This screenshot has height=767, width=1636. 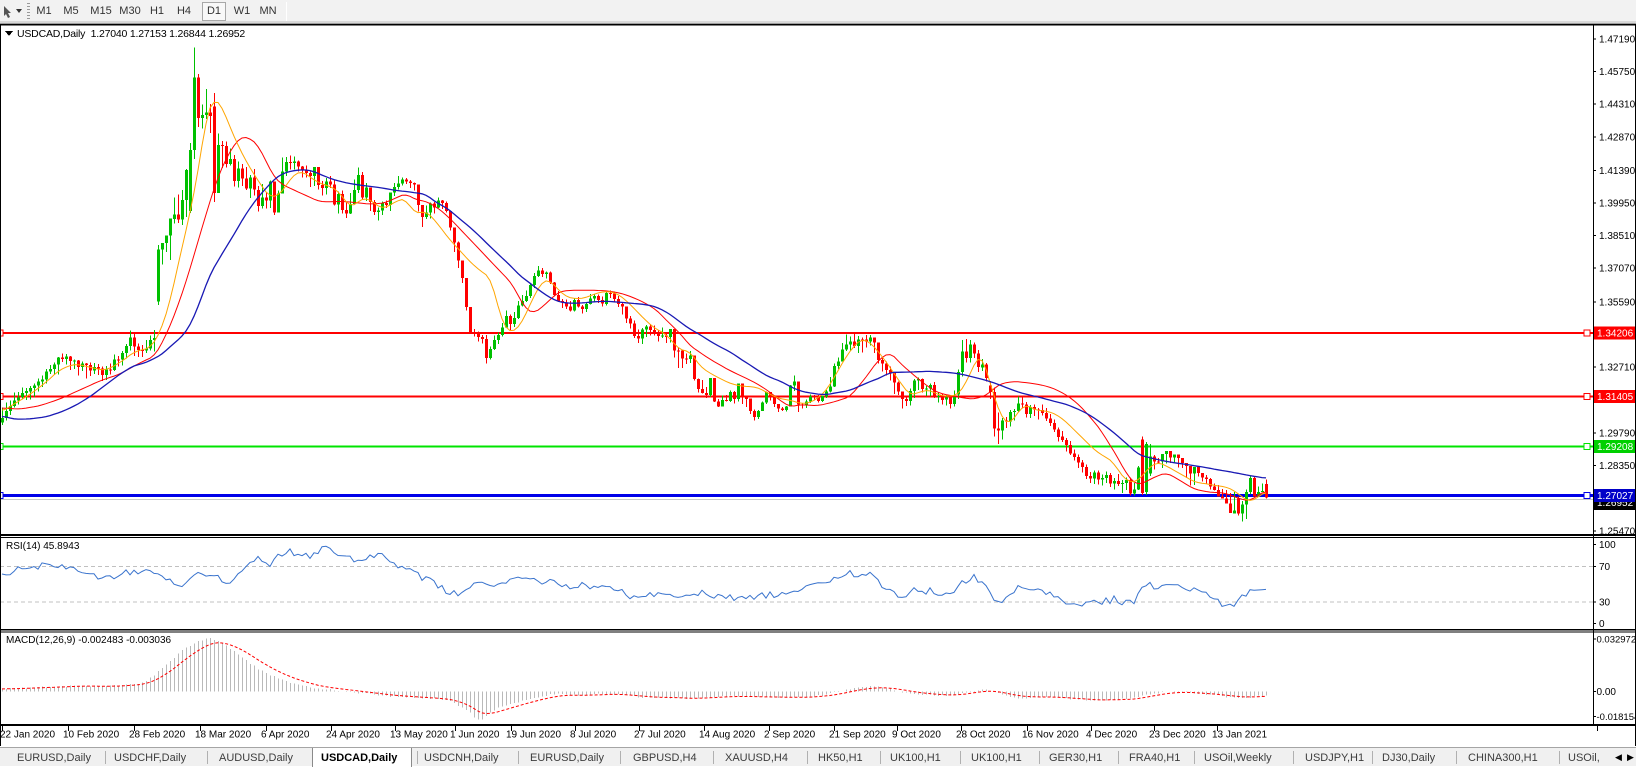 What do you see at coordinates (91, 735) in the screenshot?
I see `svg-text: 10 Feb 2020` at bounding box center [91, 735].